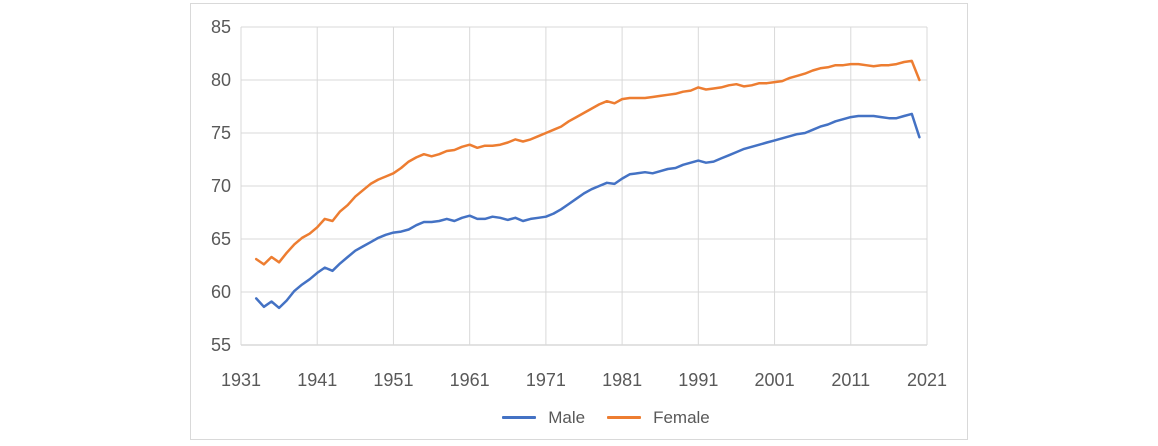 Image resolution: width=1158 pixels, height=446 pixels. What do you see at coordinates (681, 417) in the screenshot?
I see `legend-label-female: Female` at bounding box center [681, 417].